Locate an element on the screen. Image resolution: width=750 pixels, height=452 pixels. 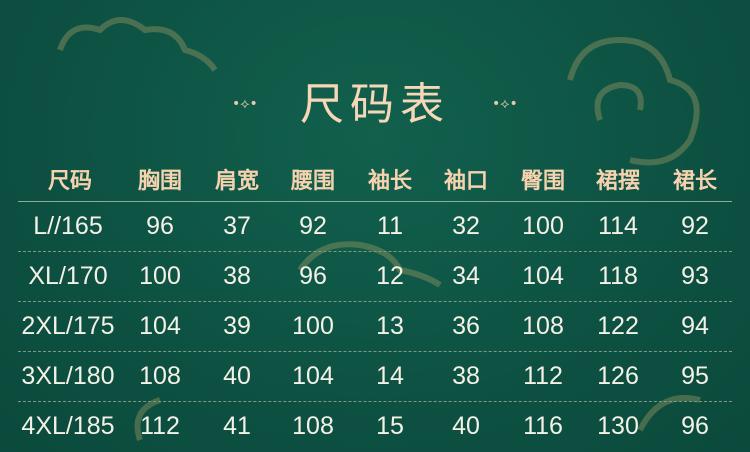
column-header: 胸围 is located at coordinates (159, 181).